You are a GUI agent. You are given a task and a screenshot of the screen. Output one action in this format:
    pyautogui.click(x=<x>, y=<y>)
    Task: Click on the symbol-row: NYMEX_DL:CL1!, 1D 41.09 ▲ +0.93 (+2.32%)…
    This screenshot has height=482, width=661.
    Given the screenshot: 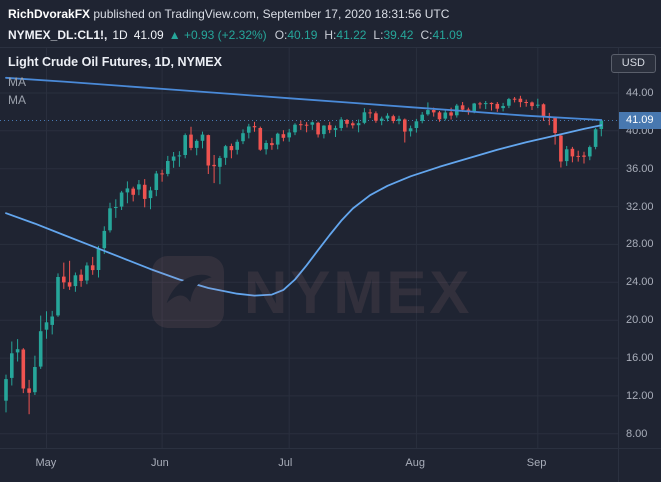 What is the action you would take?
    pyautogui.click(x=330, y=35)
    